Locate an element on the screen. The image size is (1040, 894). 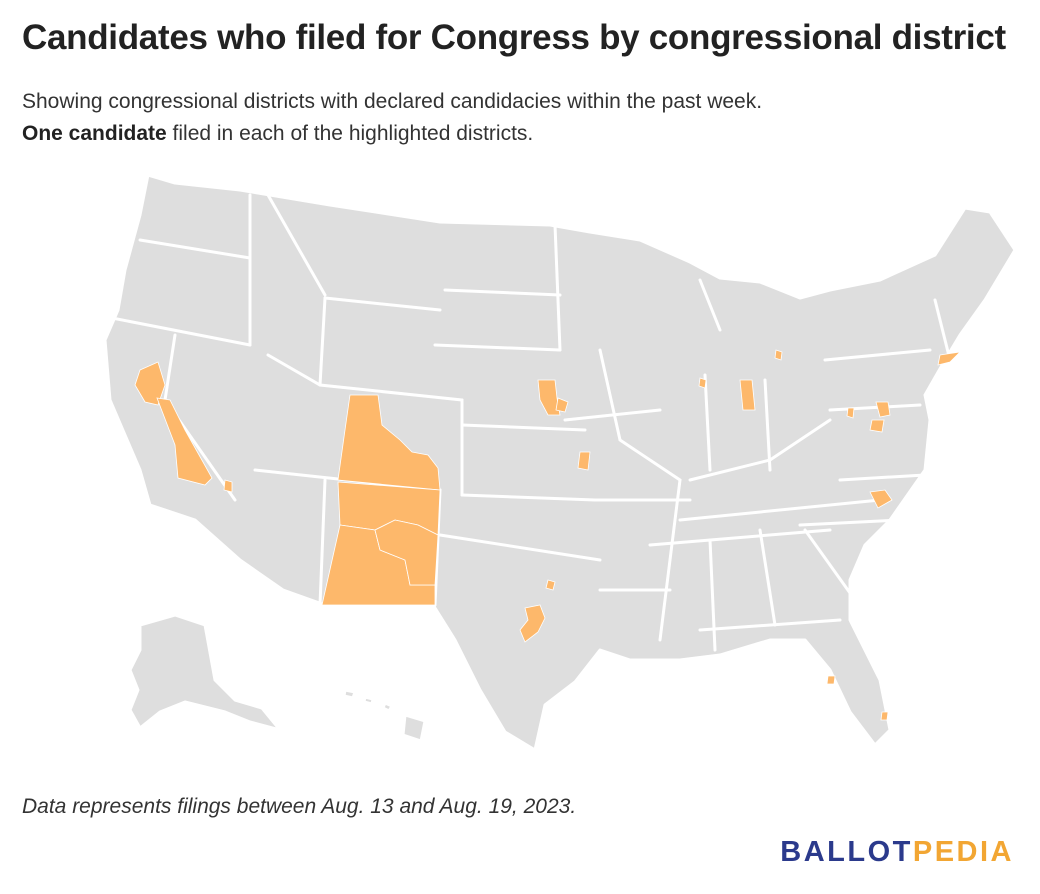
maryland-district is located at coordinates (883, 409).